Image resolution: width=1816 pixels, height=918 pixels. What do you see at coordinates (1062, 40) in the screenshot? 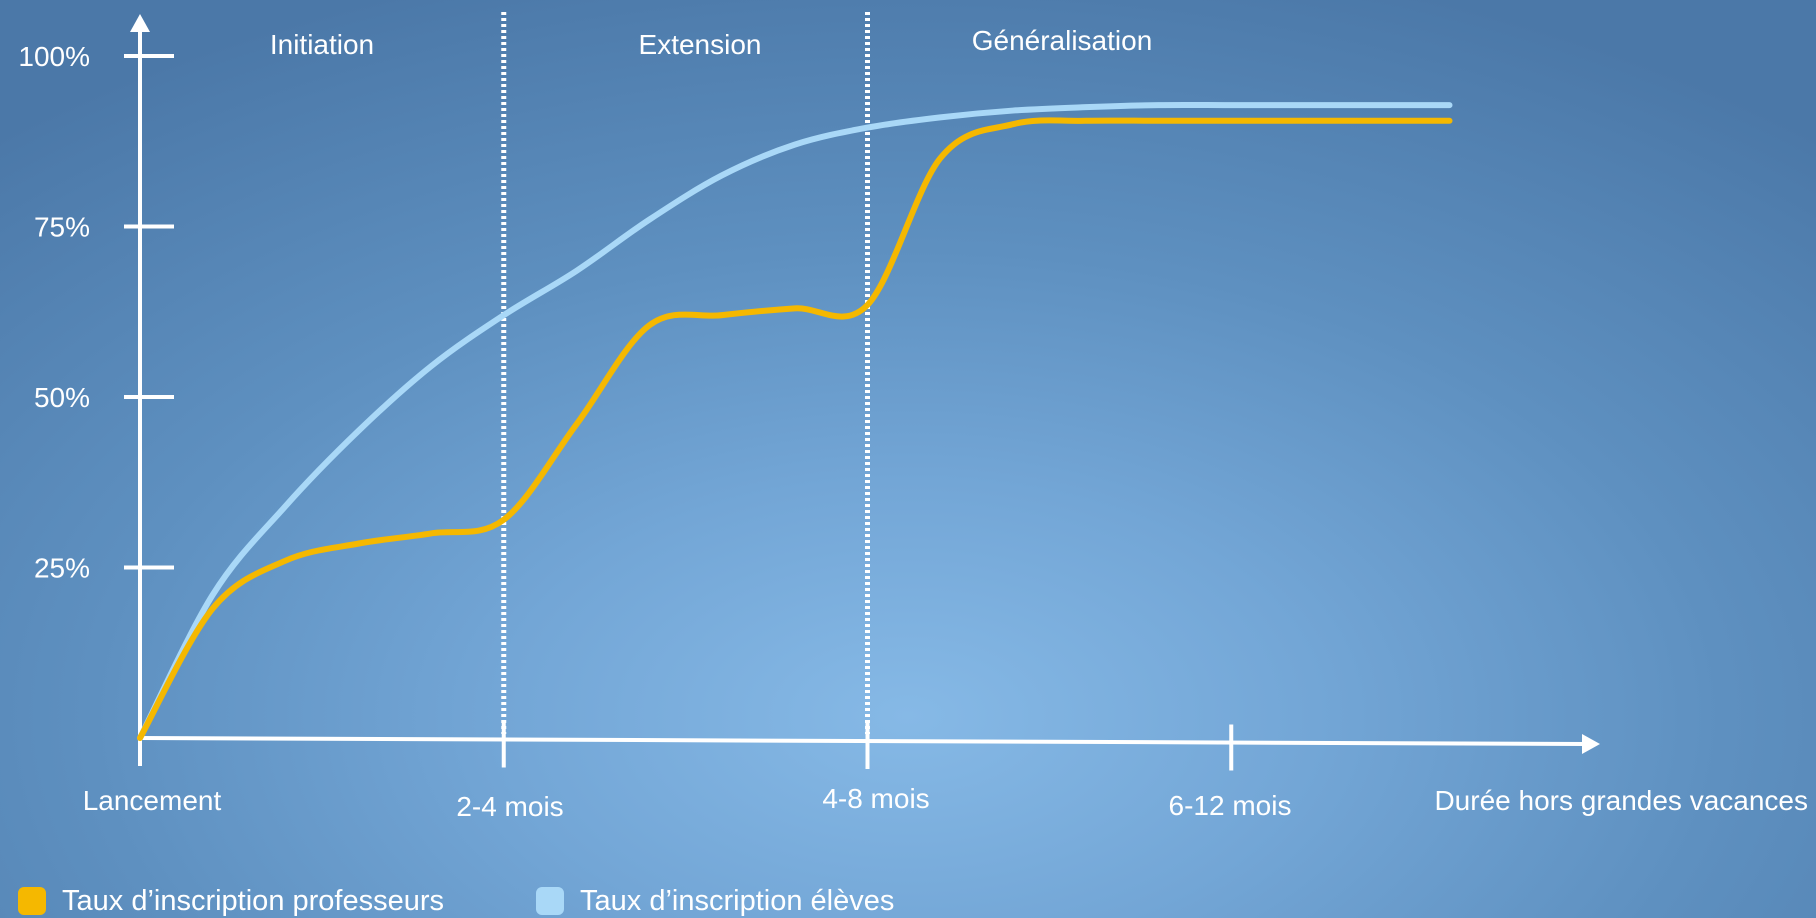
I see `phase-label: Généralisation` at bounding box center [1062, 40].